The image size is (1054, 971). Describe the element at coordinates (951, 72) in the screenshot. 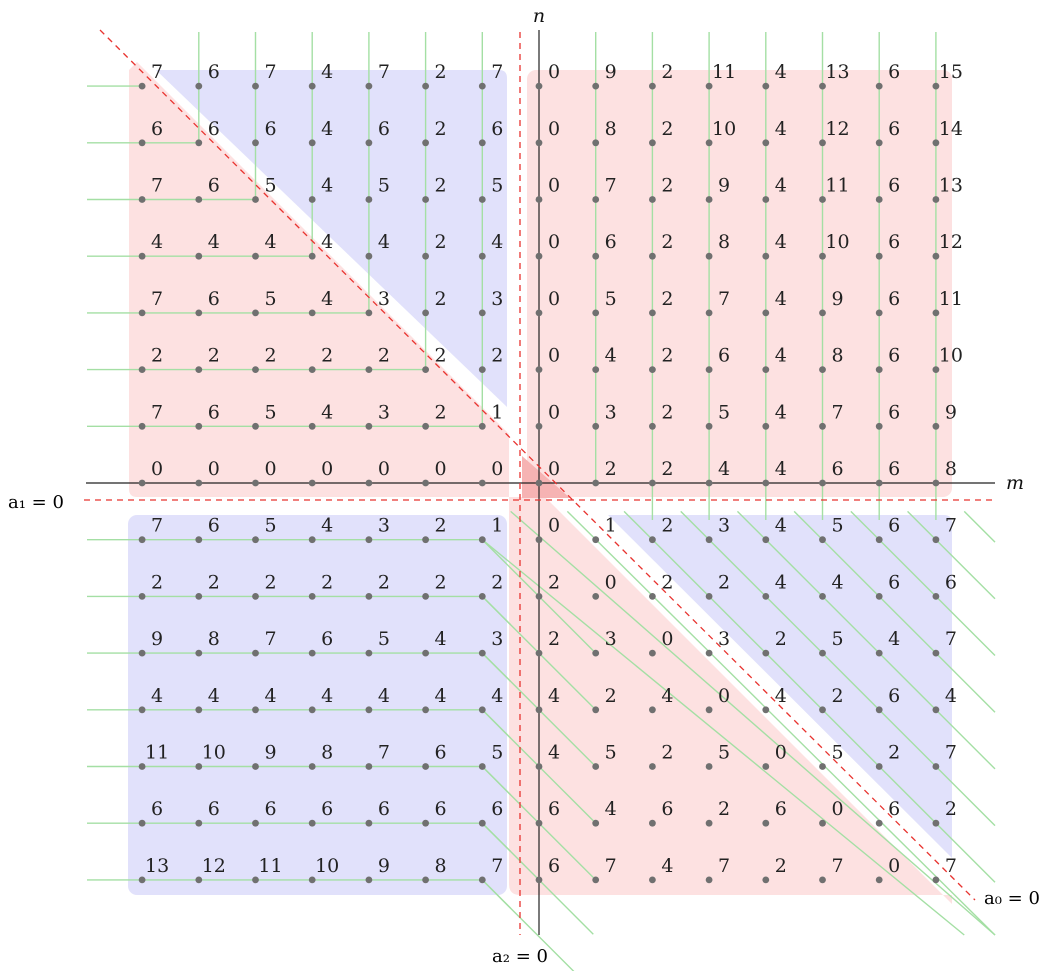

I see `cell-value: 15` at that location.